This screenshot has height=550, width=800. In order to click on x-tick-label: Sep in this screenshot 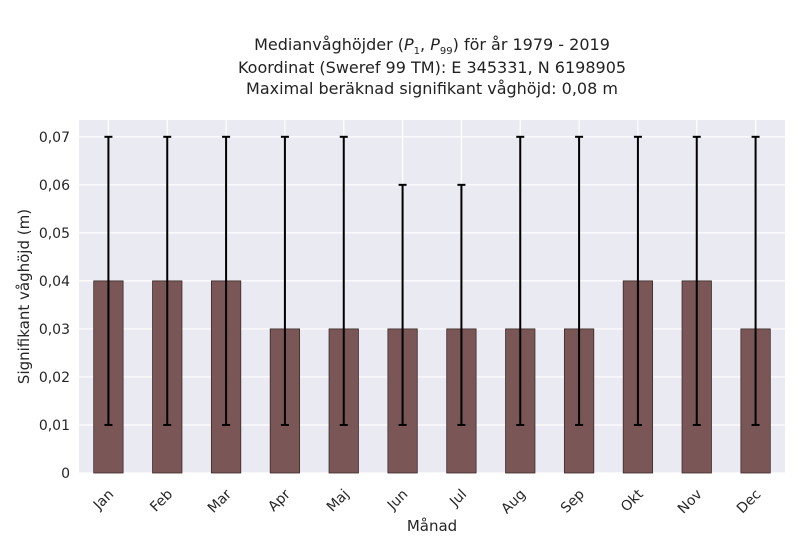, I will do `click(573, 501)`.